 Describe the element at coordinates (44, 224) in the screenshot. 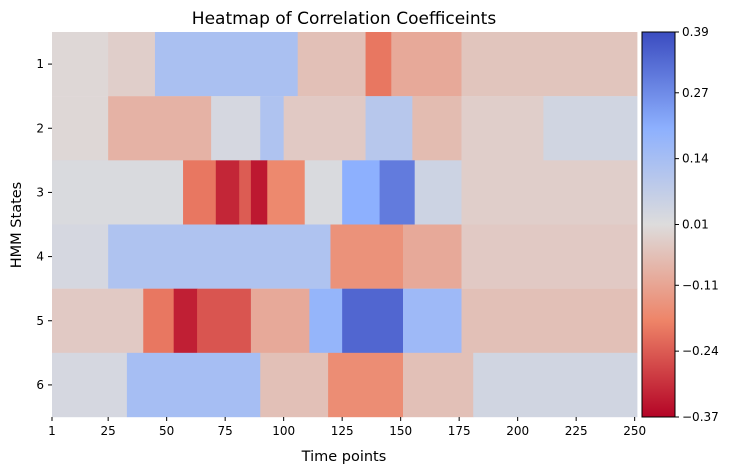

I see `y-axis: 1 2 3 4 5 6` at that location.